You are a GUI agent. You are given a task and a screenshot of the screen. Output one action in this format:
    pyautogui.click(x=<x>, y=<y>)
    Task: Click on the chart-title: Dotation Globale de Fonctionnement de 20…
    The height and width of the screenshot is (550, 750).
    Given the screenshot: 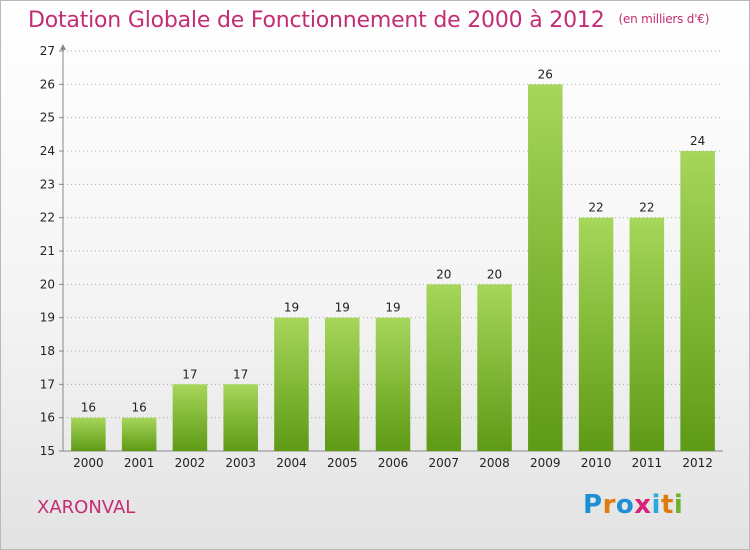 What is the action you would take?
    pyautogui.click(x=368, y=20)
    